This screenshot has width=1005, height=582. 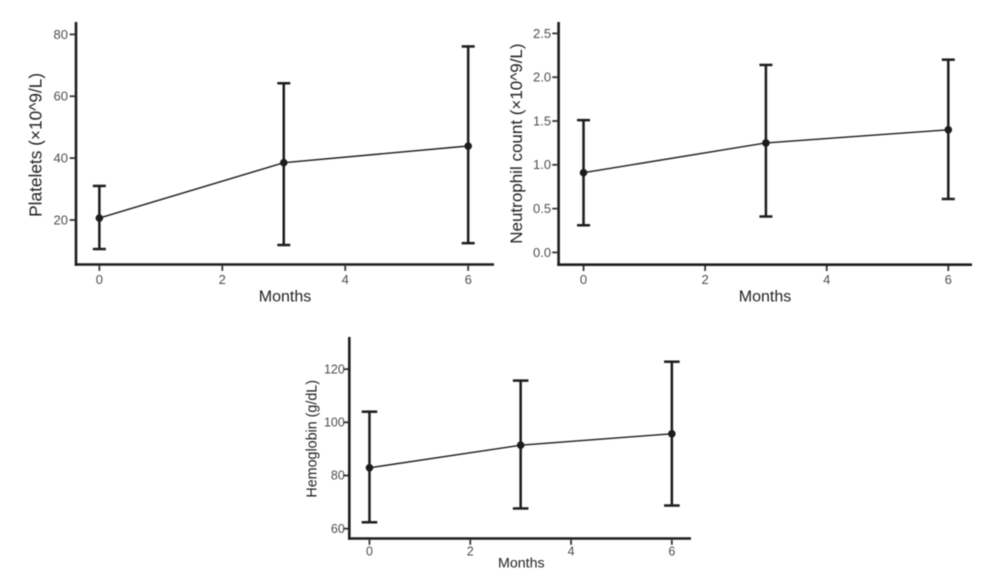 What do you see at coordinates (542, 77) in the screenshot?
I see `y-tick-label: 2.0` at bounding box center [542, 77].